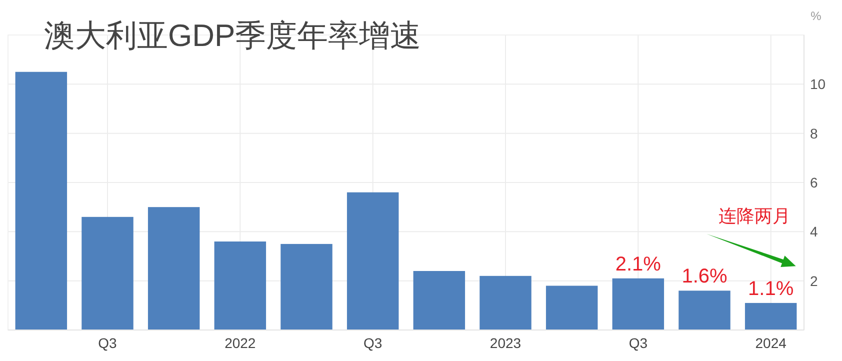  I want to click on x-tick-label: 2023, so click(506, 343).